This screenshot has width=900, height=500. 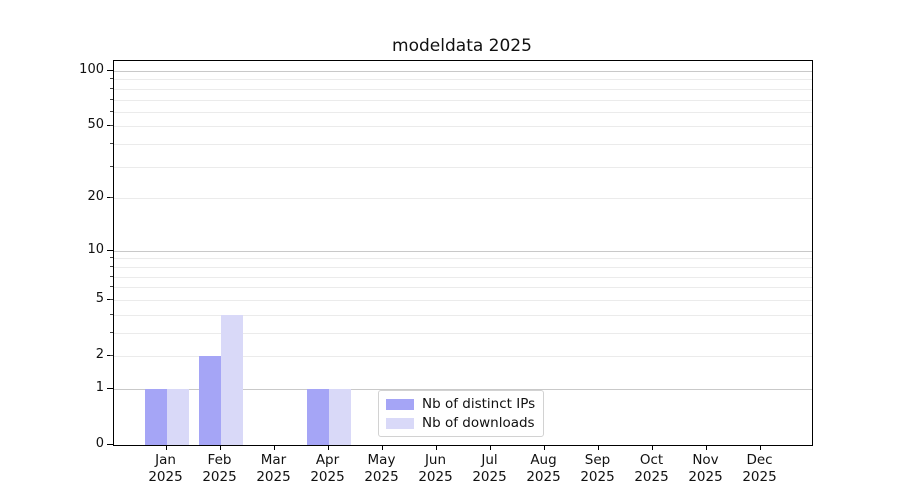 I want to click on legend-row-distinct-ips: Nb of distinct IPs, so click(x=461, y=404).